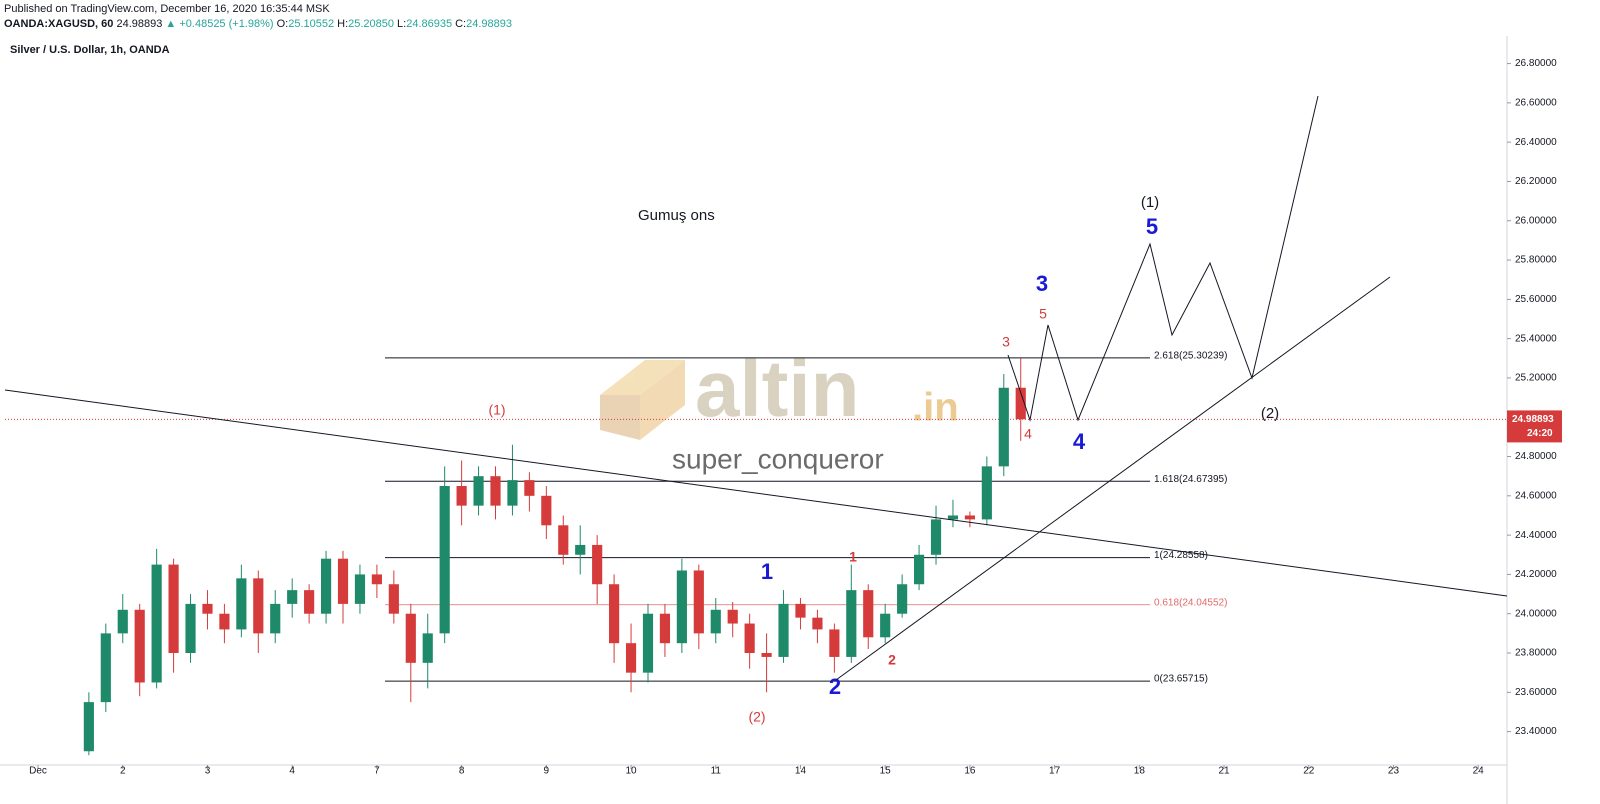 This screenshot has height=804, width=1600. Describe the element at coordinates (489, 24) in the screenshot. I see `ohlc-value: 24.98893` at that location.